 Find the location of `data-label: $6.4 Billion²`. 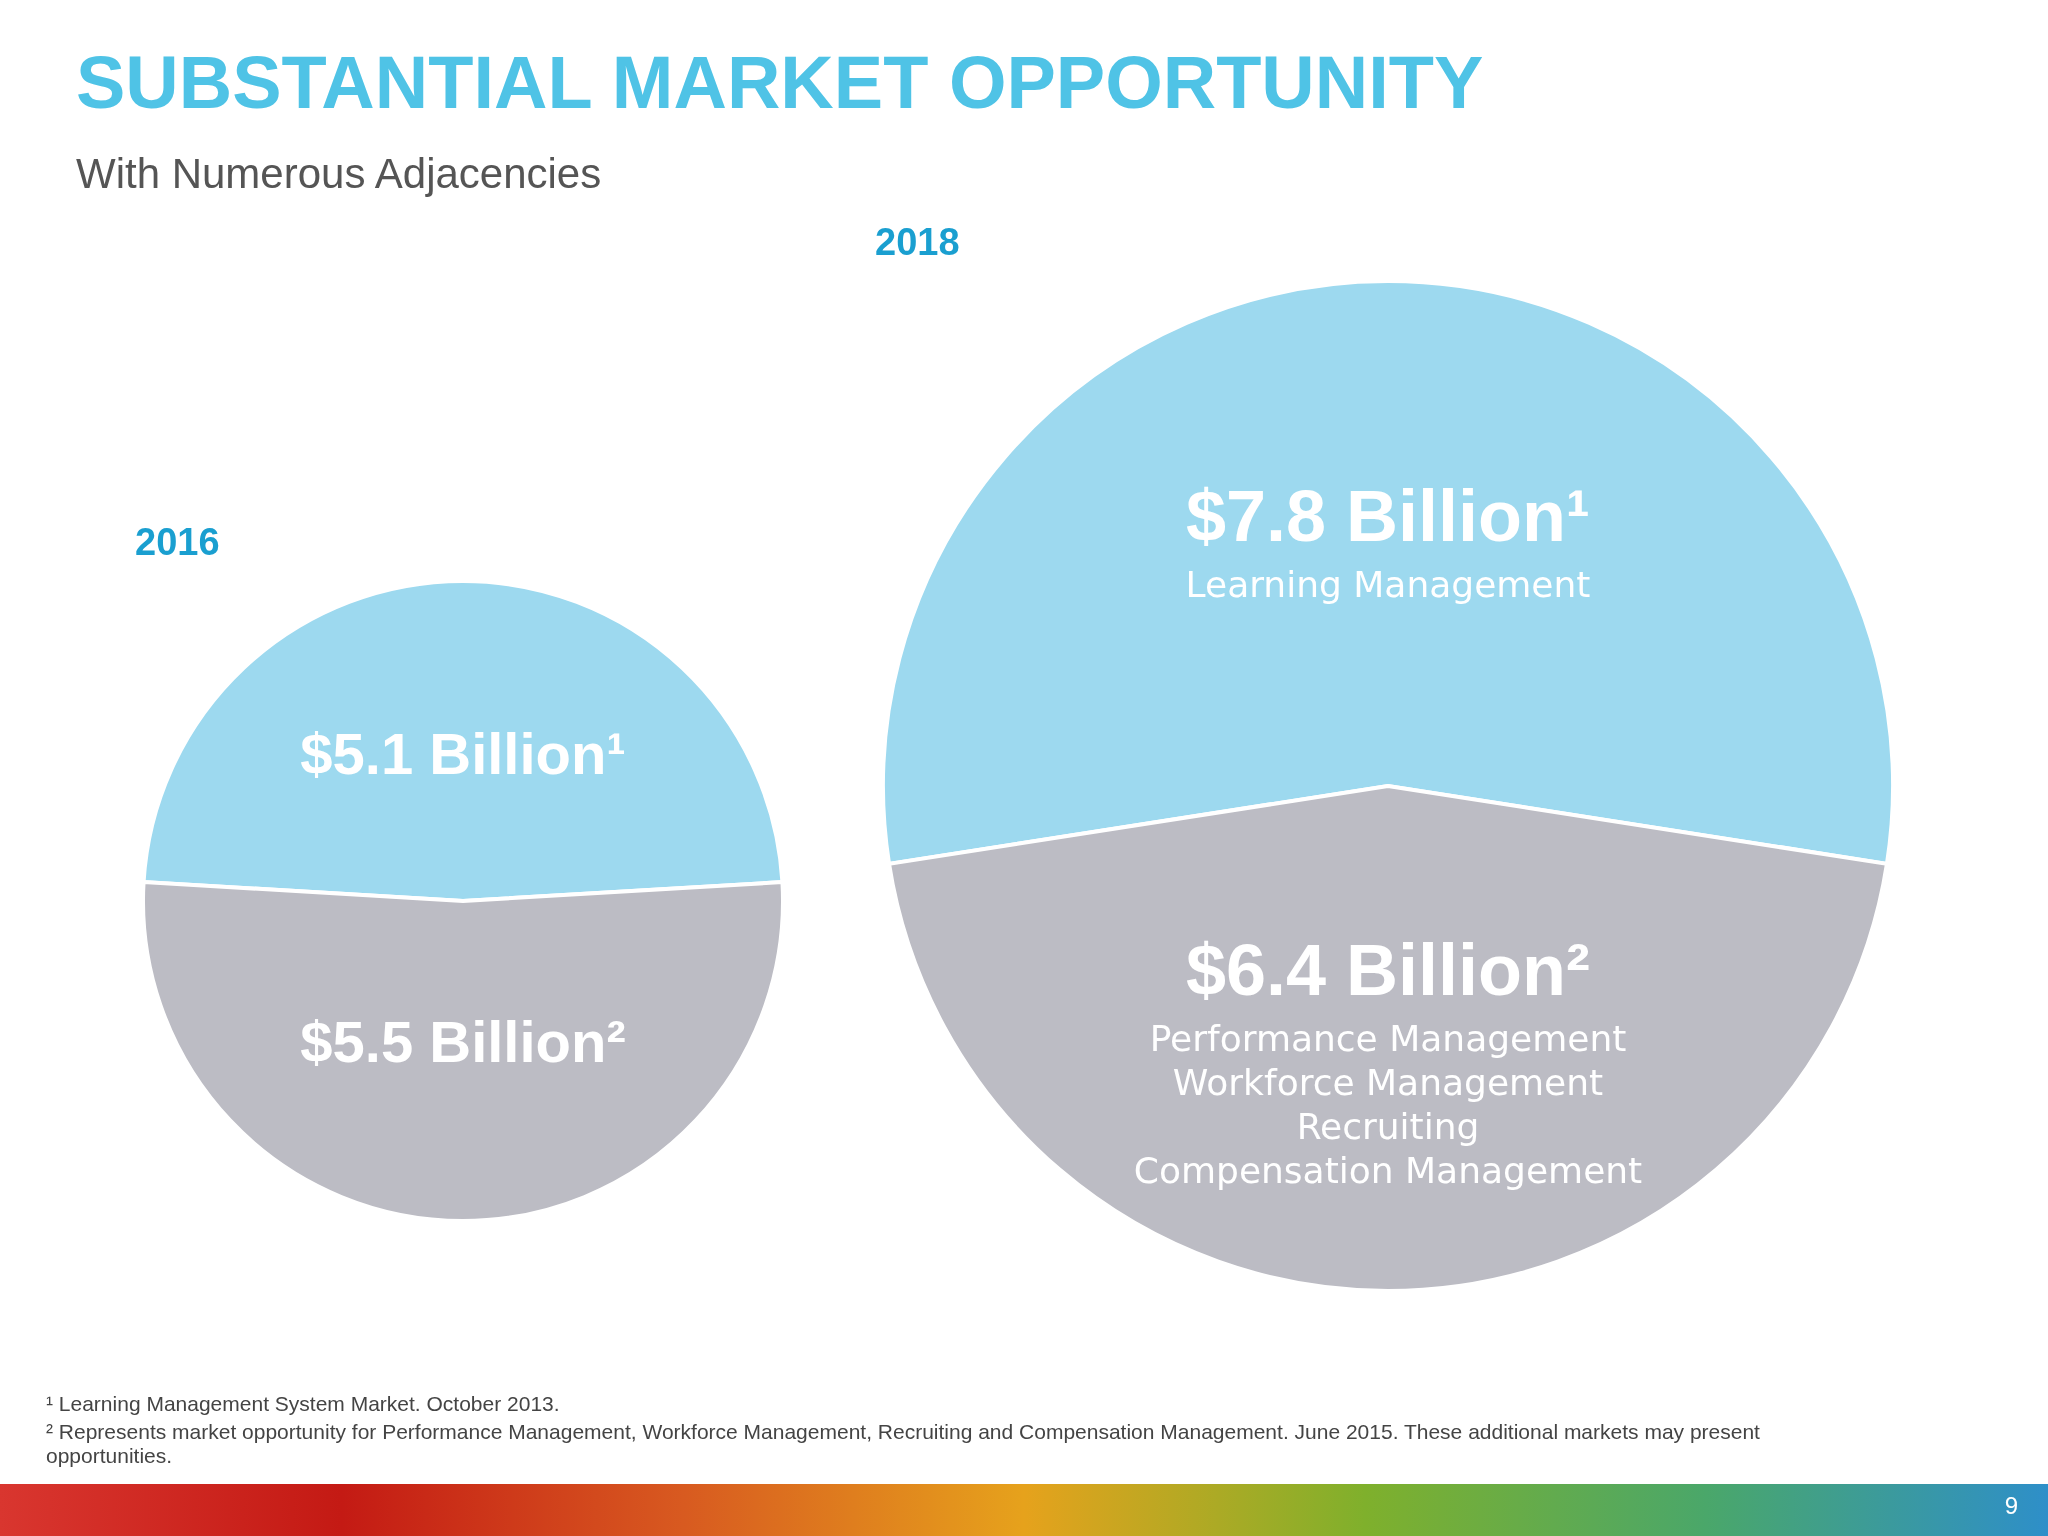

data-label: $6.4 Billion² is located at coordinates (1388, 970).